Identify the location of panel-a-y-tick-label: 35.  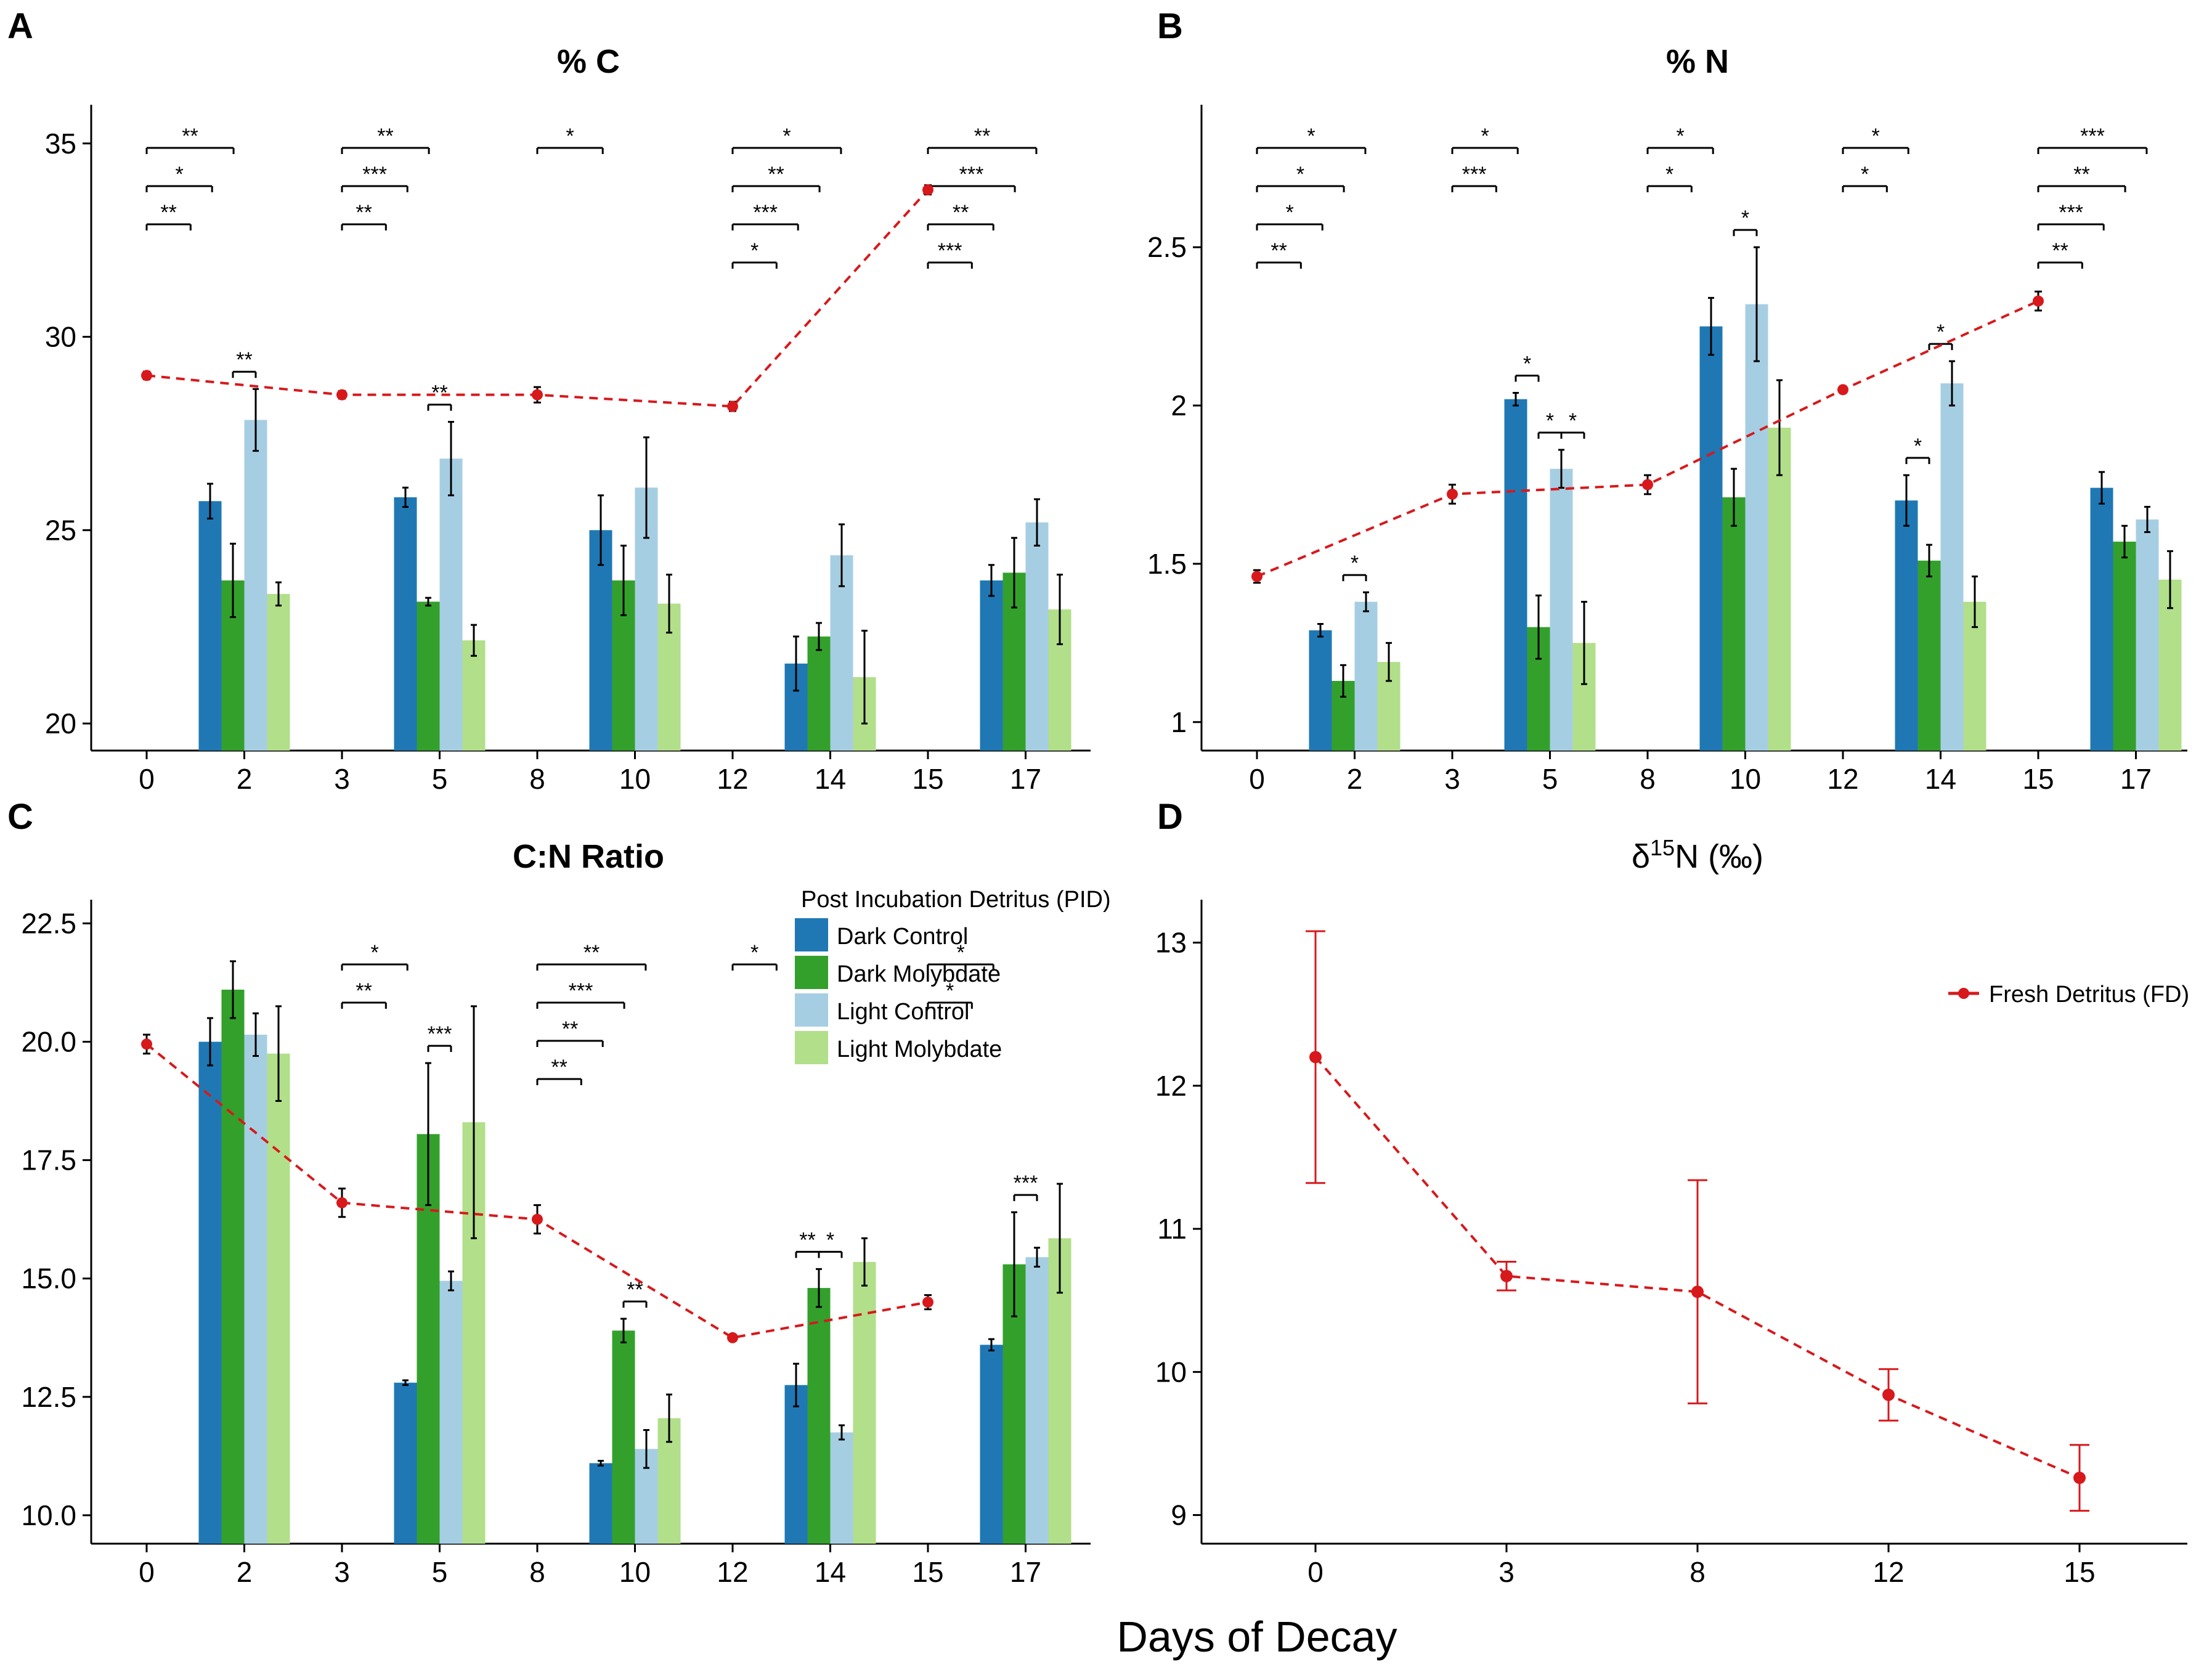
(60, 144).